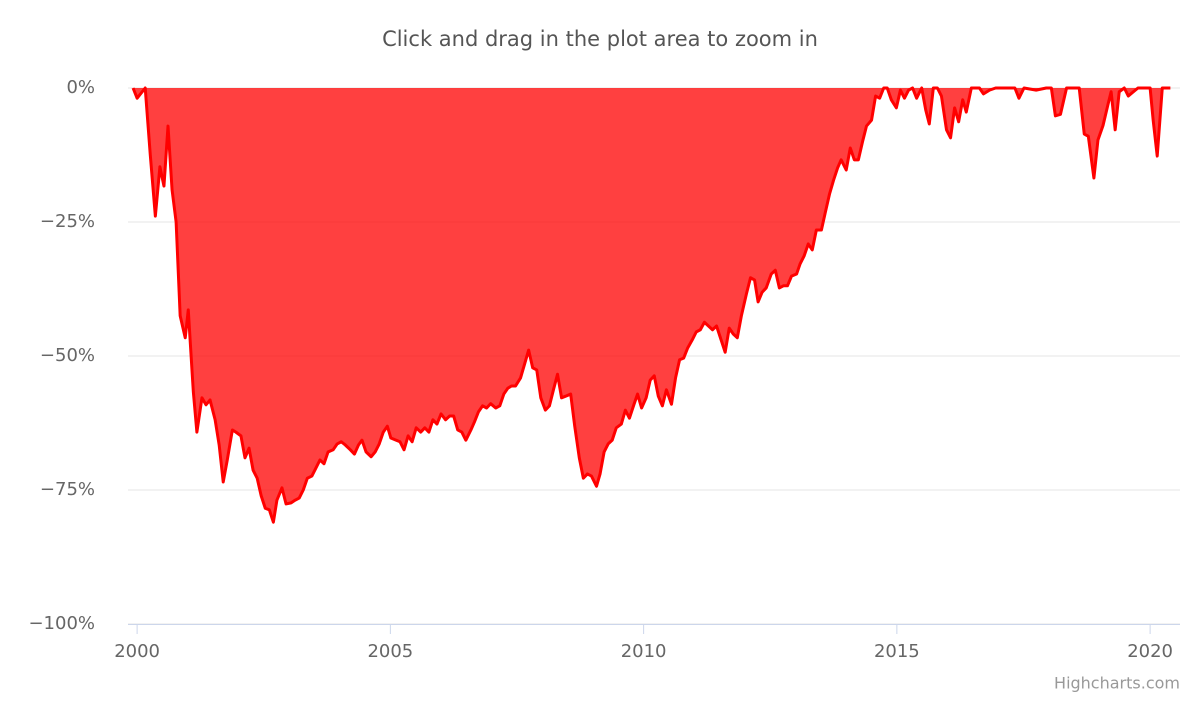 This screenshot has width=1200, height=704. Describe the element at coordinates (61, 623) in the screenshot. I see `y-tick-label: −100%` at that location.